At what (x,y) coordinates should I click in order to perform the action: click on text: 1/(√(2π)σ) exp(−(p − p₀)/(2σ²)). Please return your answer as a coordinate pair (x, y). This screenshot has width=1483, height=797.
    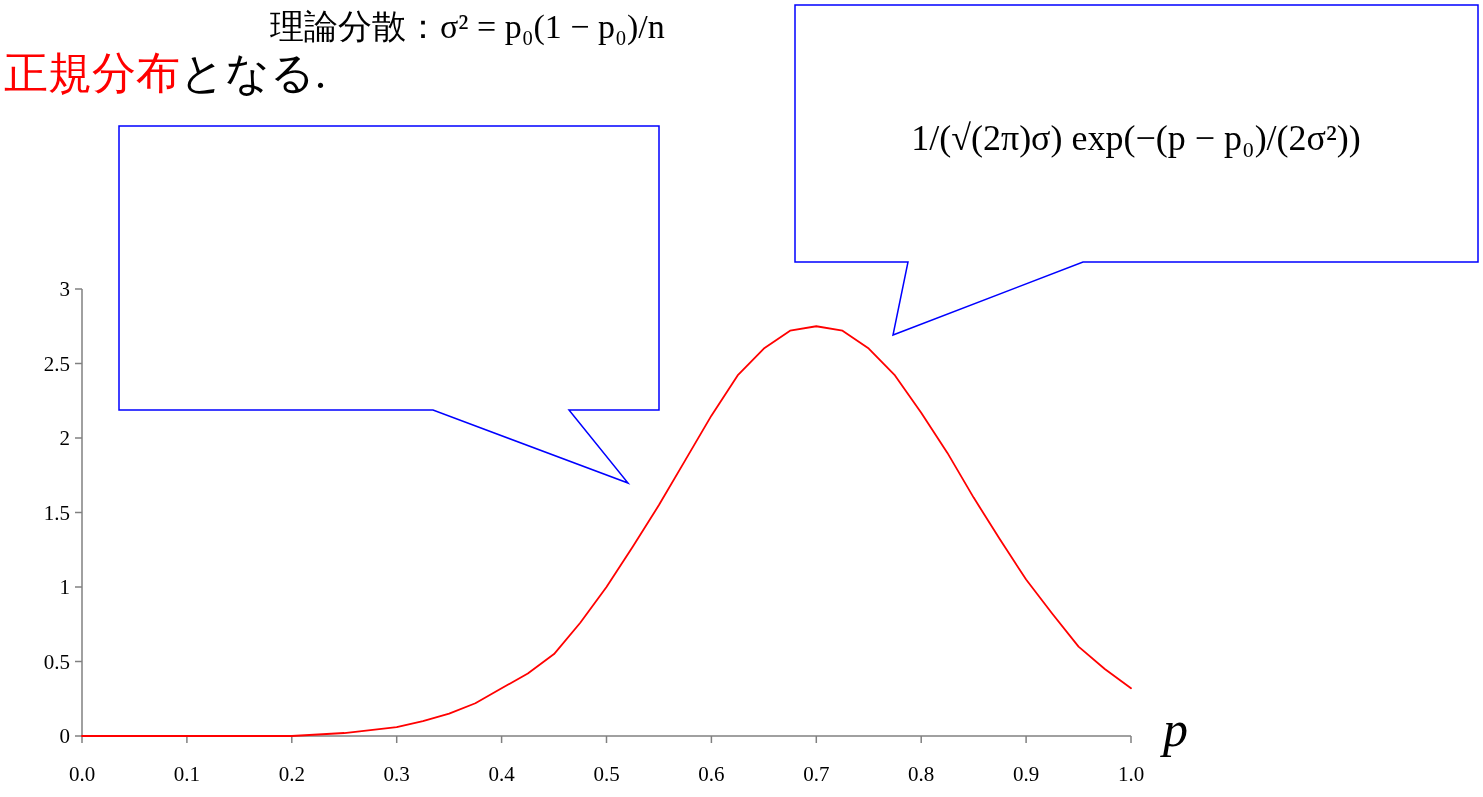
    Looking at the image, I should click on (1136, 138).